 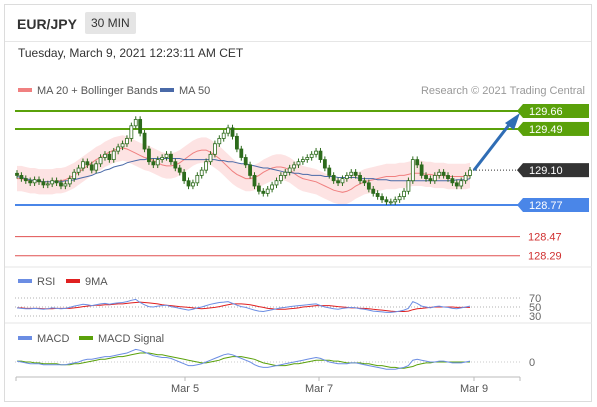 I want to click on projection-arrow-head, so click(x=512, y=121).